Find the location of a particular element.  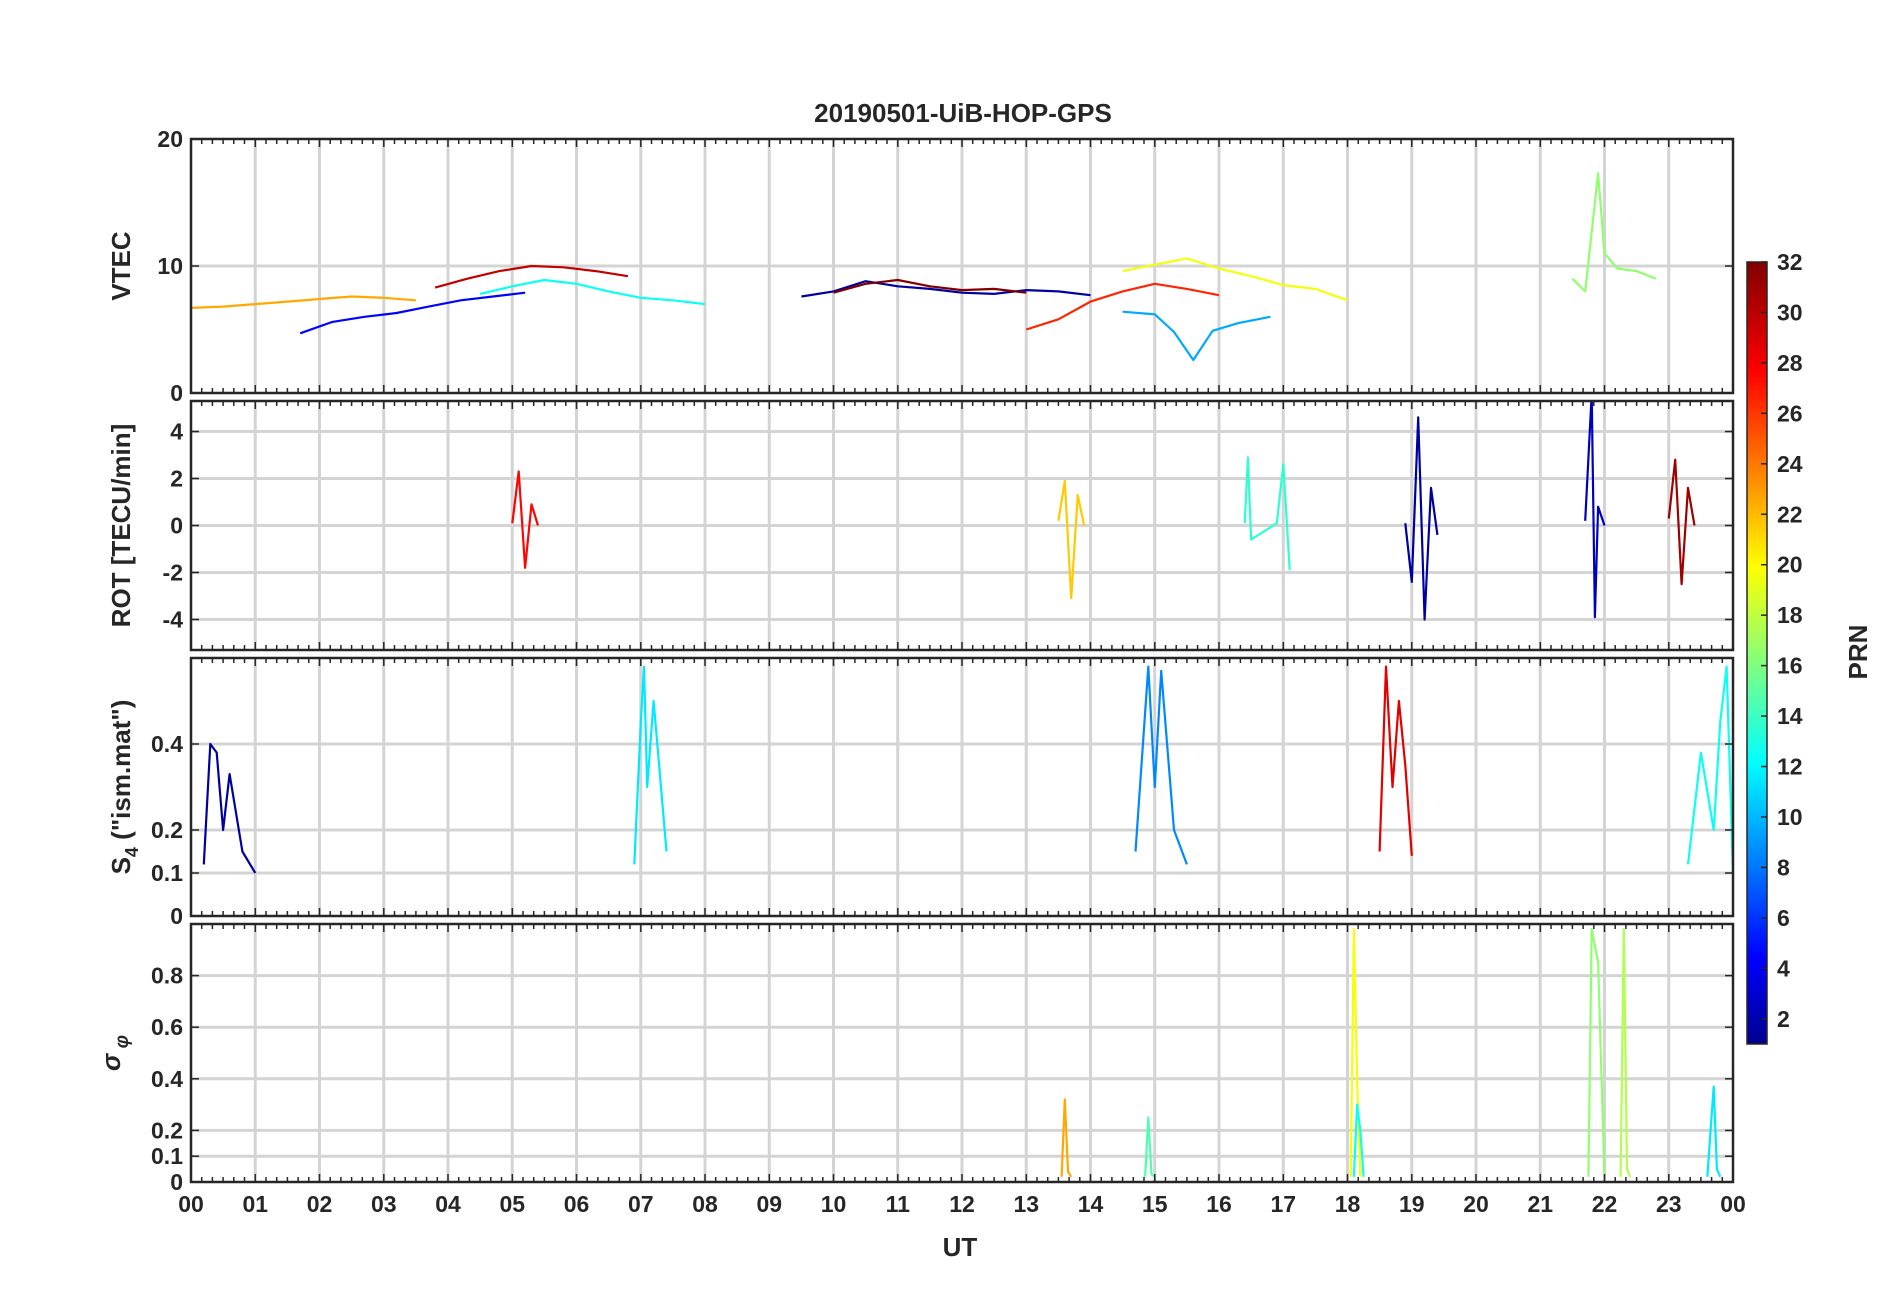

y-tick-label: -4 is located at coordinates (173, 619).